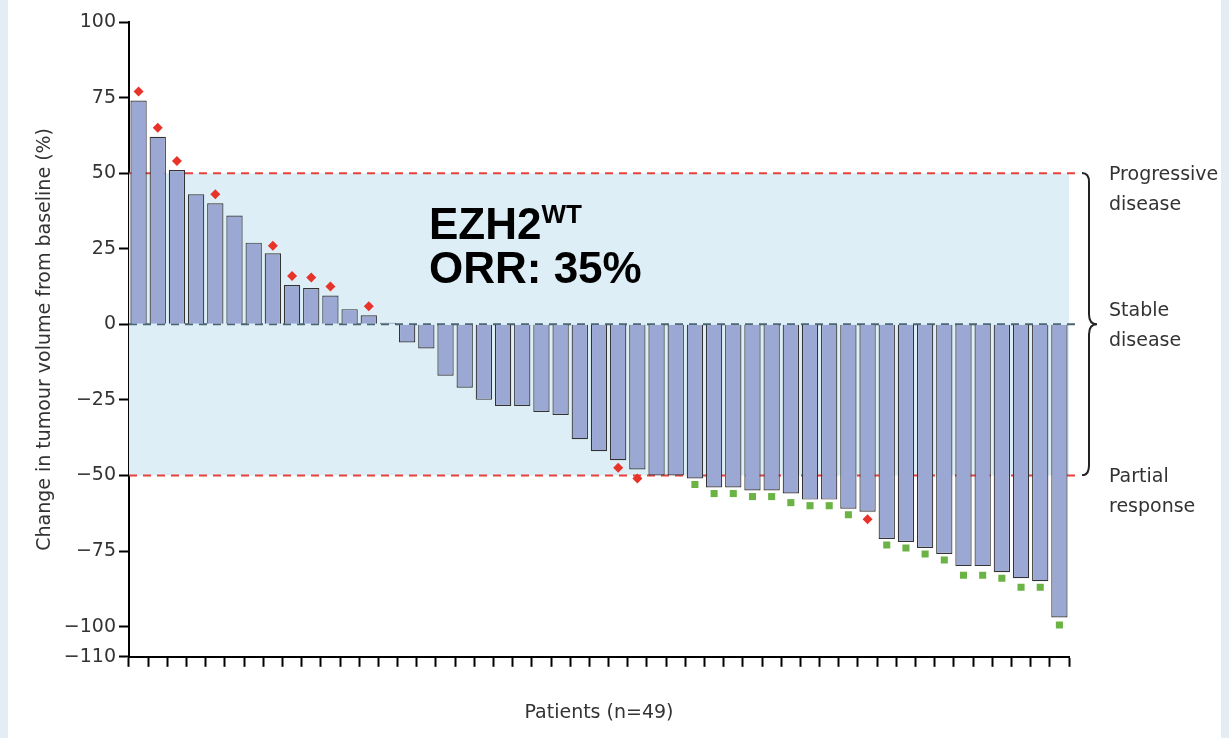  Describe the element at coordinates (43, 339) in the screenshot. I see `y-axis-title: Change in tumour volume from baseline (%)` at that location.